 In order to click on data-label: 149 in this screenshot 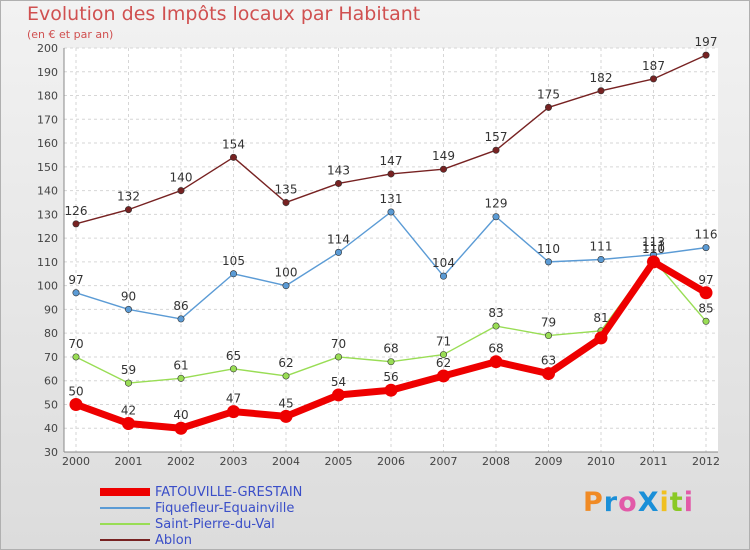, I will do `click(443, 156)`.